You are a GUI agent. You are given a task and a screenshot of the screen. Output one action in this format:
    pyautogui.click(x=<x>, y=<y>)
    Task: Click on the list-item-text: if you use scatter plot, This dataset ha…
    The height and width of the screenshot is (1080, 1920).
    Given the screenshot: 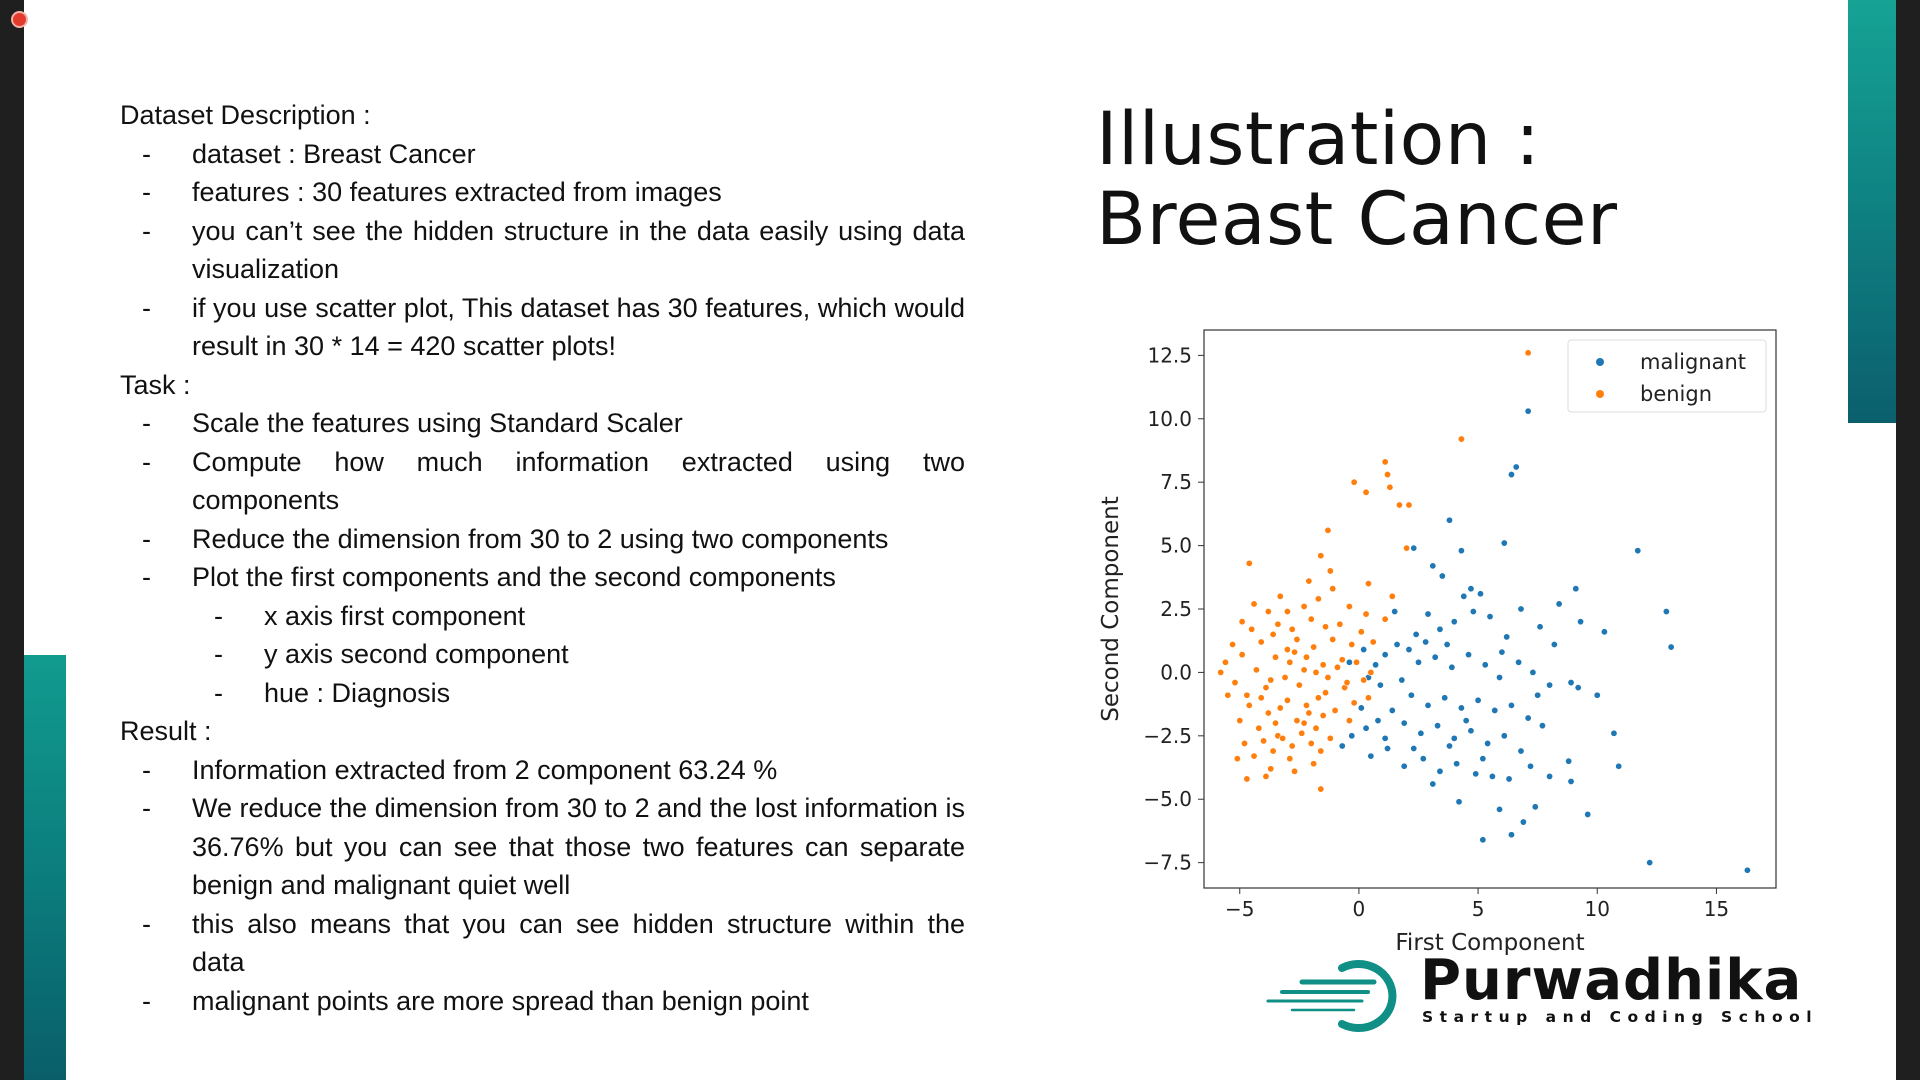 What is the action you would take?
    pyautogui.click(x=578, y=327)
    